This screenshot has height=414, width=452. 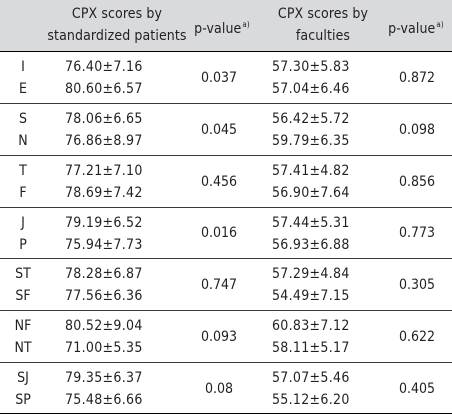 What do you see at coordinates (218, 29) in the screenshot?
I see `header-pvalue-label: p-value` at bounding box center [218, 29].